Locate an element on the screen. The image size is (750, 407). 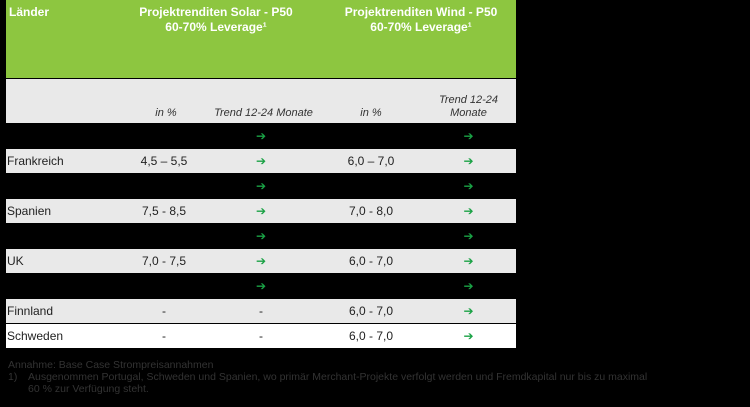
solar-return-cell: 7,5 - 8,5 is located at coordinates (164, 211).